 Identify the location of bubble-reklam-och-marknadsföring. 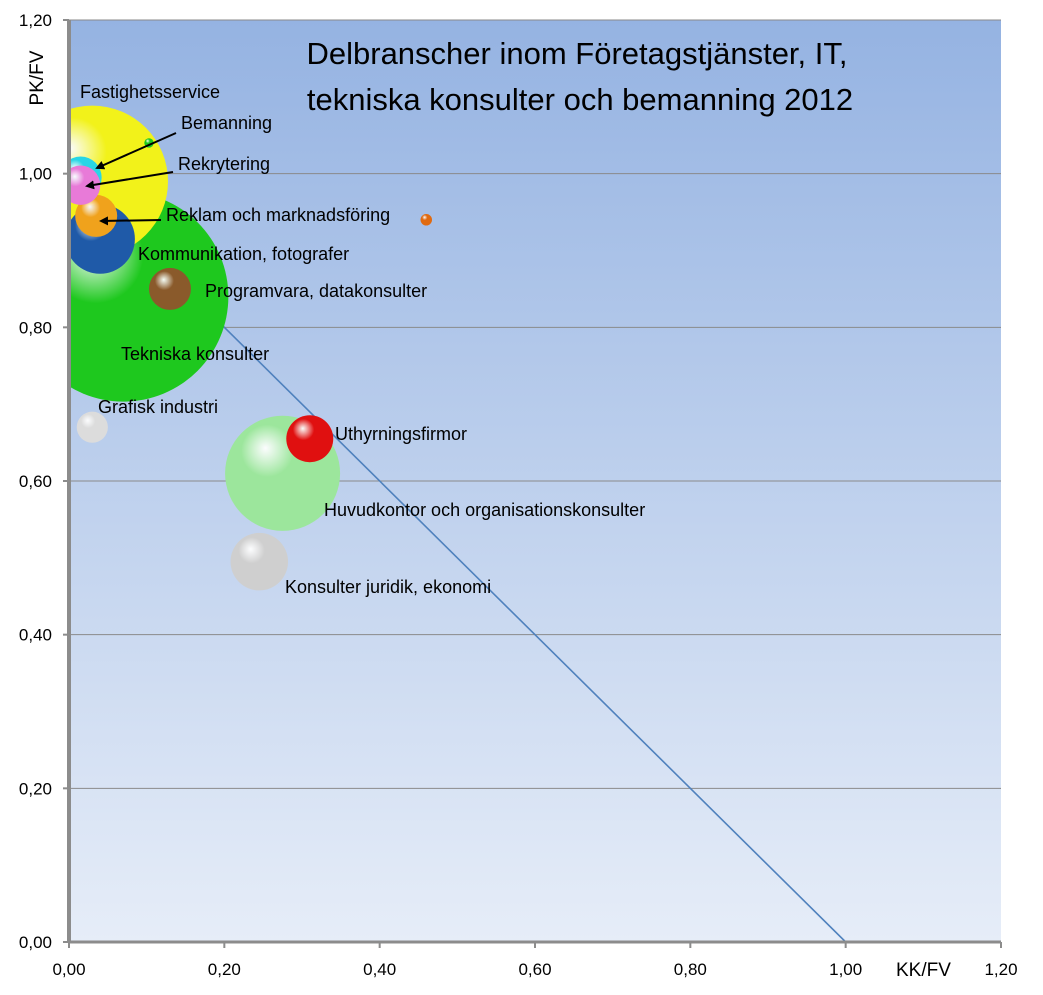
(96, 215).